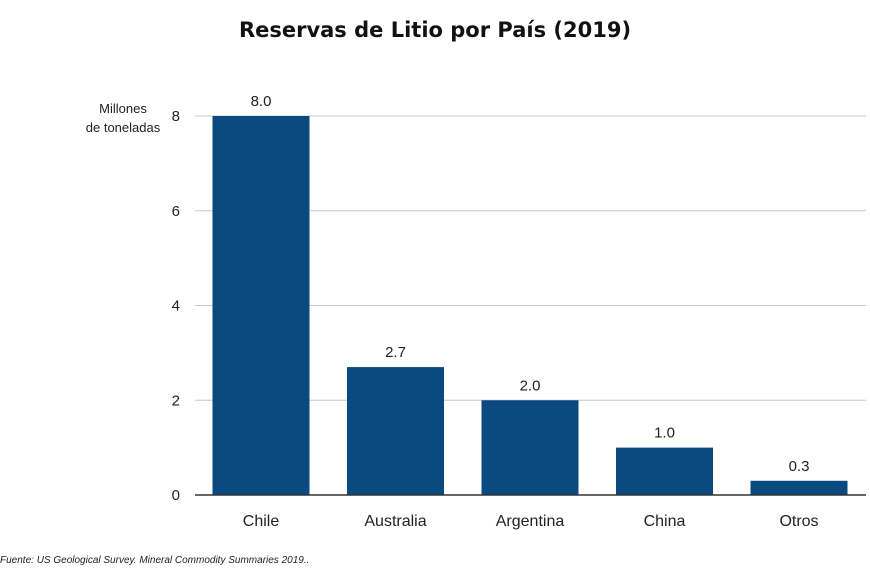 Image resolution: width=870 pixels, height=580 pixels. Describe the element at coordinates (798, 521) in the screenshot. I see `x-tick-label-otros: Otros` at that location.